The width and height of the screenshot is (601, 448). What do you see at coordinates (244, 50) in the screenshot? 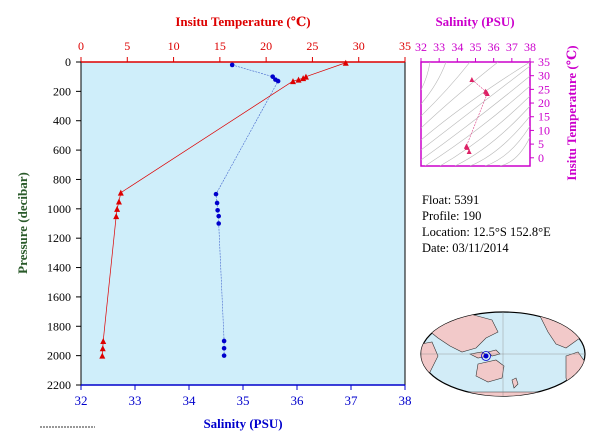
I see `temperature-axis-ticks: 0 5 10 15 20 25 30 35` at bounding box center [244, 50].